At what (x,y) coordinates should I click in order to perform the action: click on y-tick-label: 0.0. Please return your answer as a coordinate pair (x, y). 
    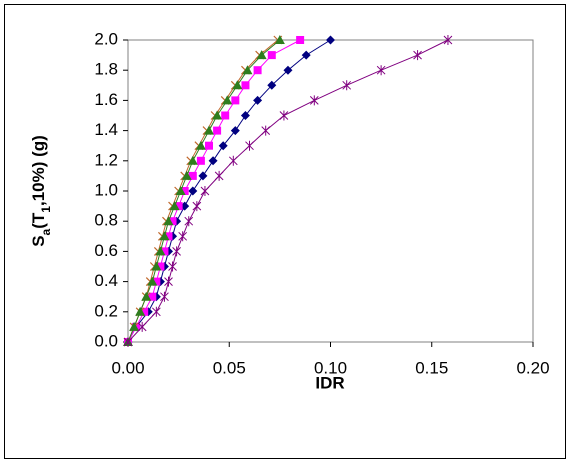
    Looking at the image, I should click on (106, 340).